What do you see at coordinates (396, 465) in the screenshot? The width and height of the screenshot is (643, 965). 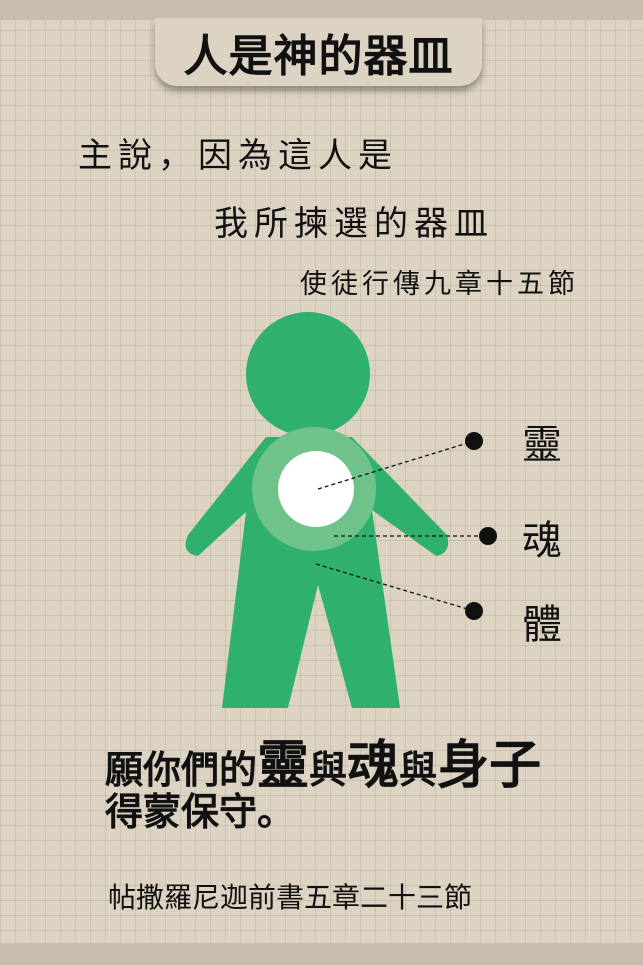 I see `spirit-pointer-line` at bounding box center [396, 465].